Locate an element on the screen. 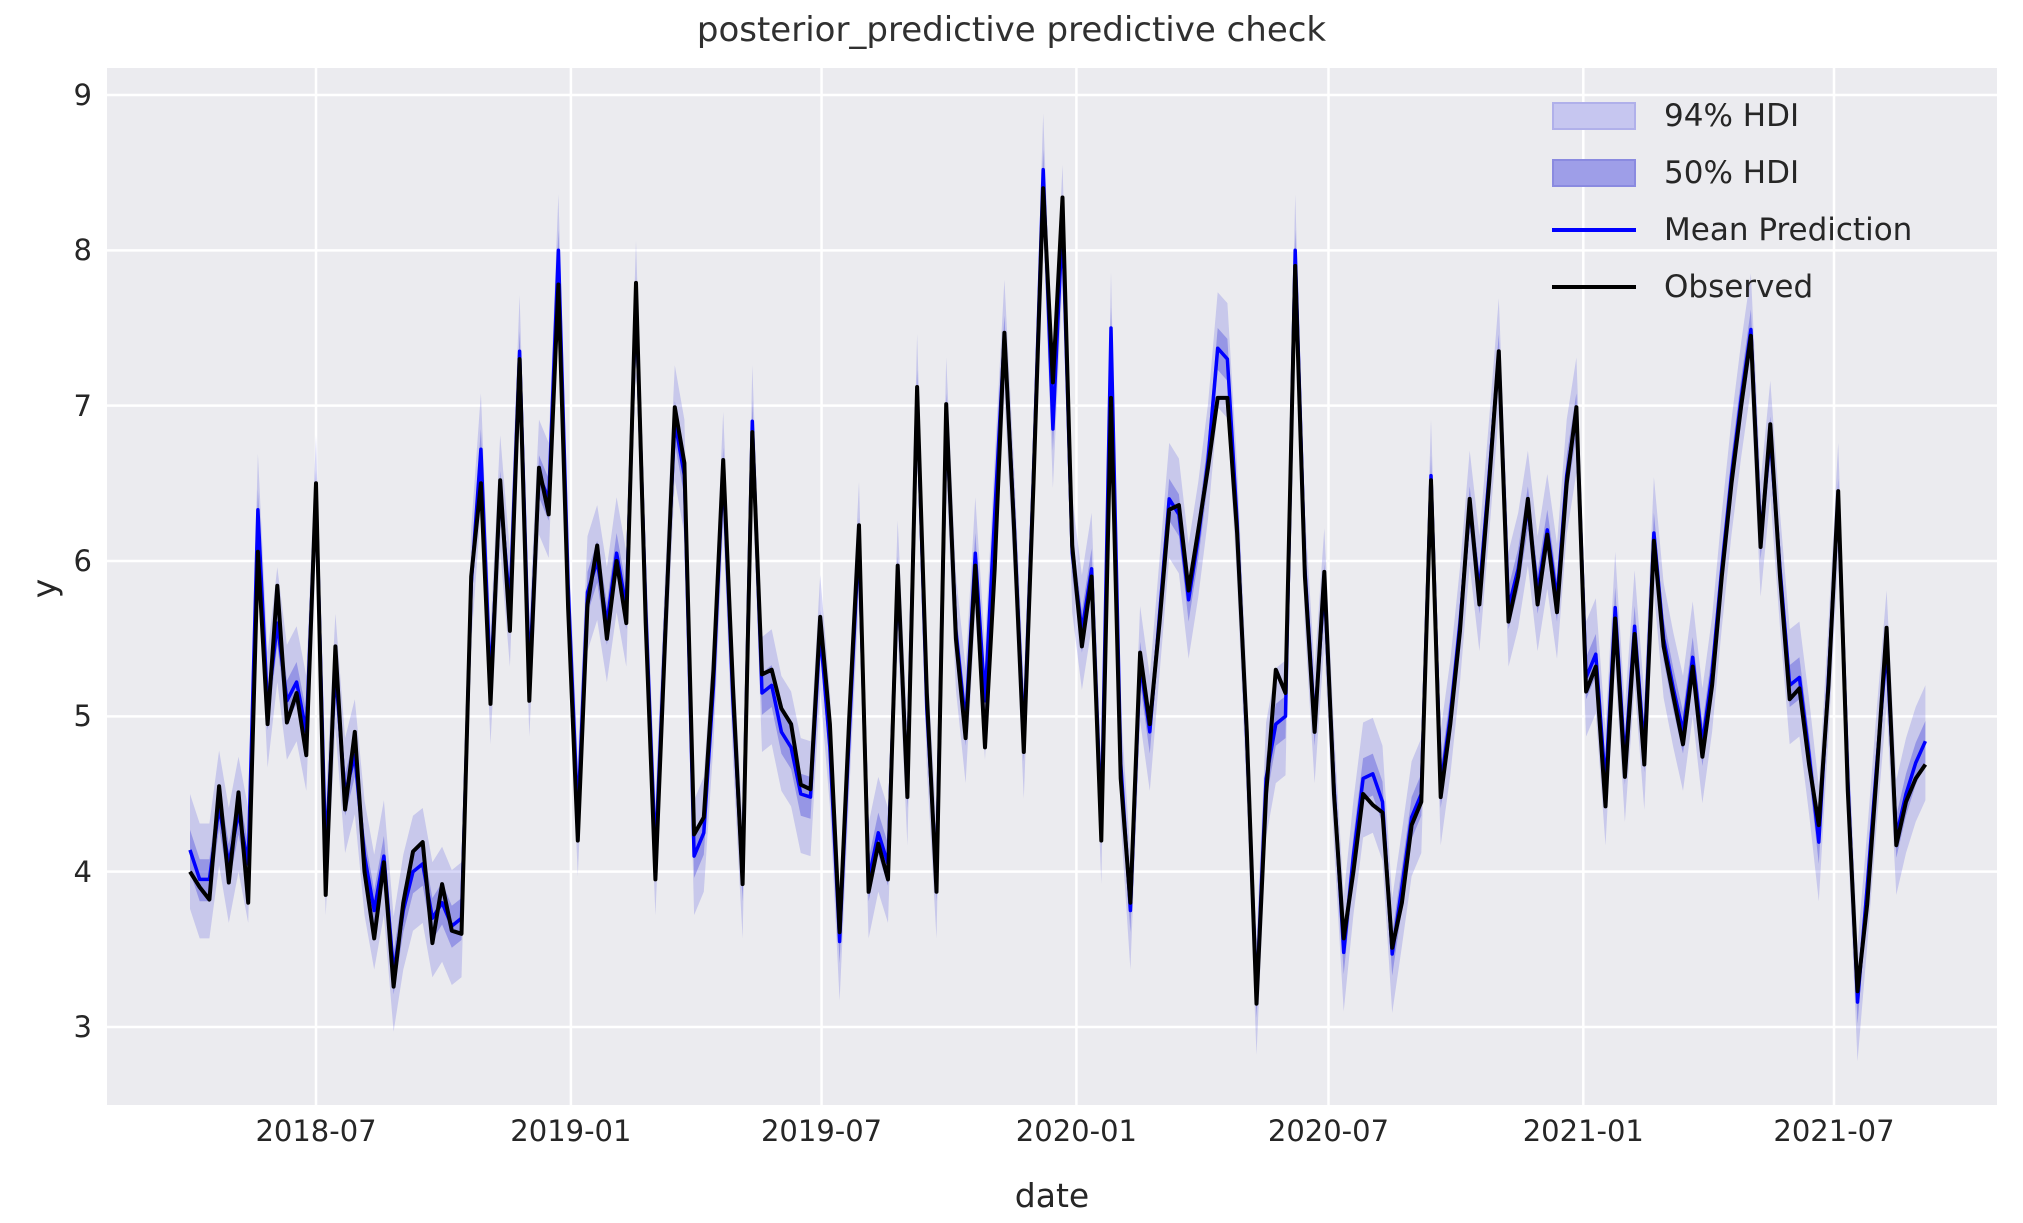 This screenshot has width=2023, height=1223. legend: 94% HDI 50% HDI Mean Prediction Observed is located at coordinates (1767, 201).